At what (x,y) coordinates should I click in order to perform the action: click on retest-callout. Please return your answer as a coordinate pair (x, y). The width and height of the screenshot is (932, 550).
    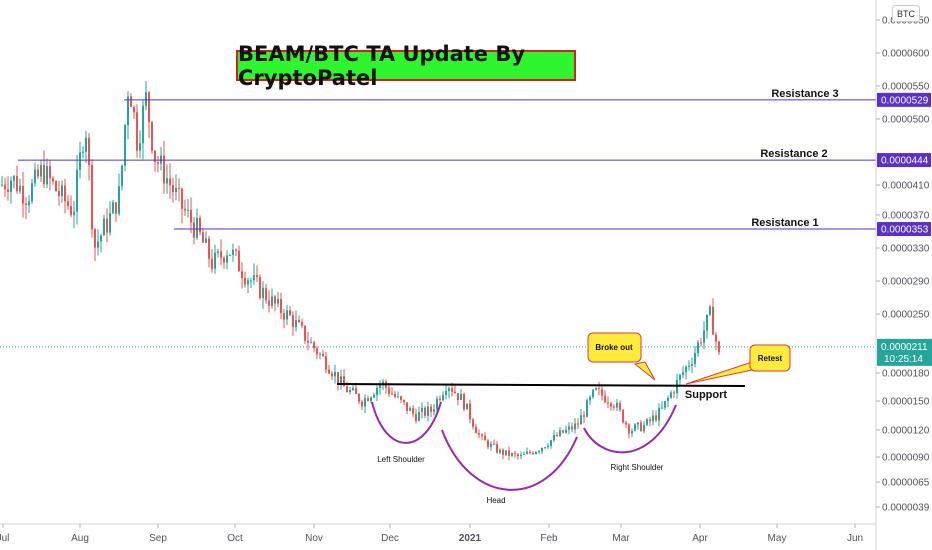
    Looking at the image, I should click on (770, 358).